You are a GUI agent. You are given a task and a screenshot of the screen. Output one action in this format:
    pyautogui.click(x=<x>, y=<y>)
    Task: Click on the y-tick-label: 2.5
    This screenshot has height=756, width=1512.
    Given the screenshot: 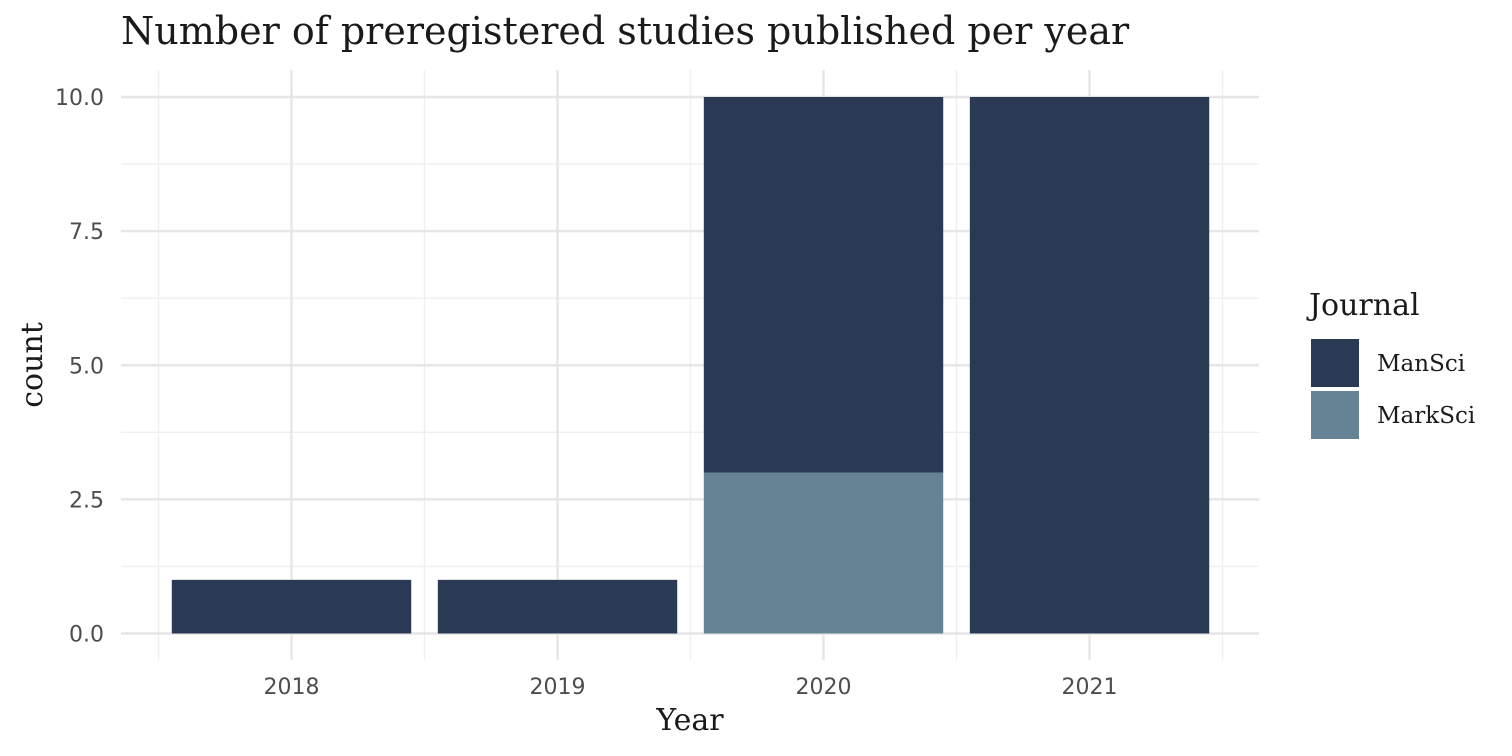 What is the action you would take?
    pyautogui.click(x=86, y=500)
    